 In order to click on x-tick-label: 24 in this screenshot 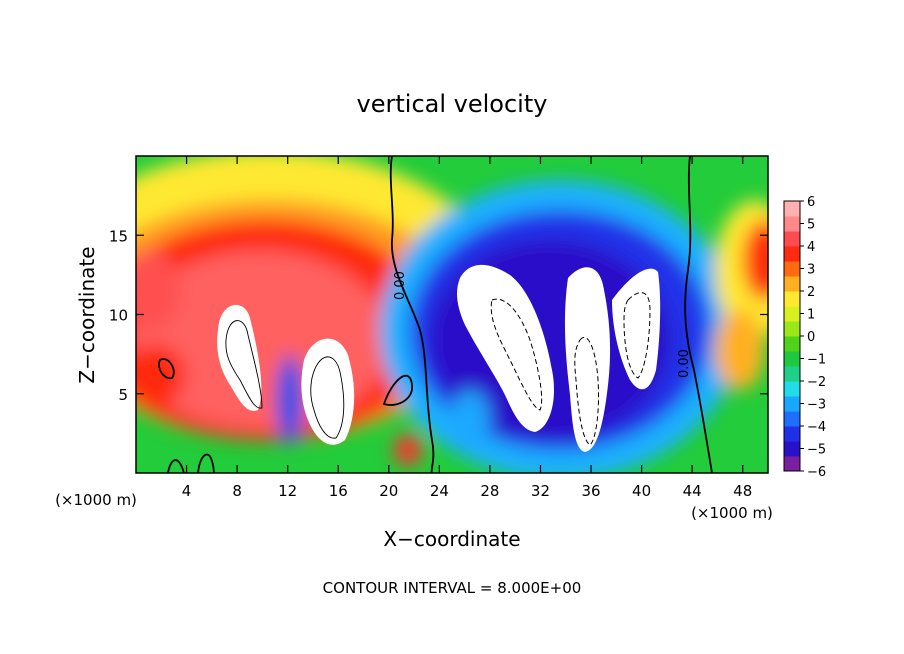, I will do `click(439, 491)`.